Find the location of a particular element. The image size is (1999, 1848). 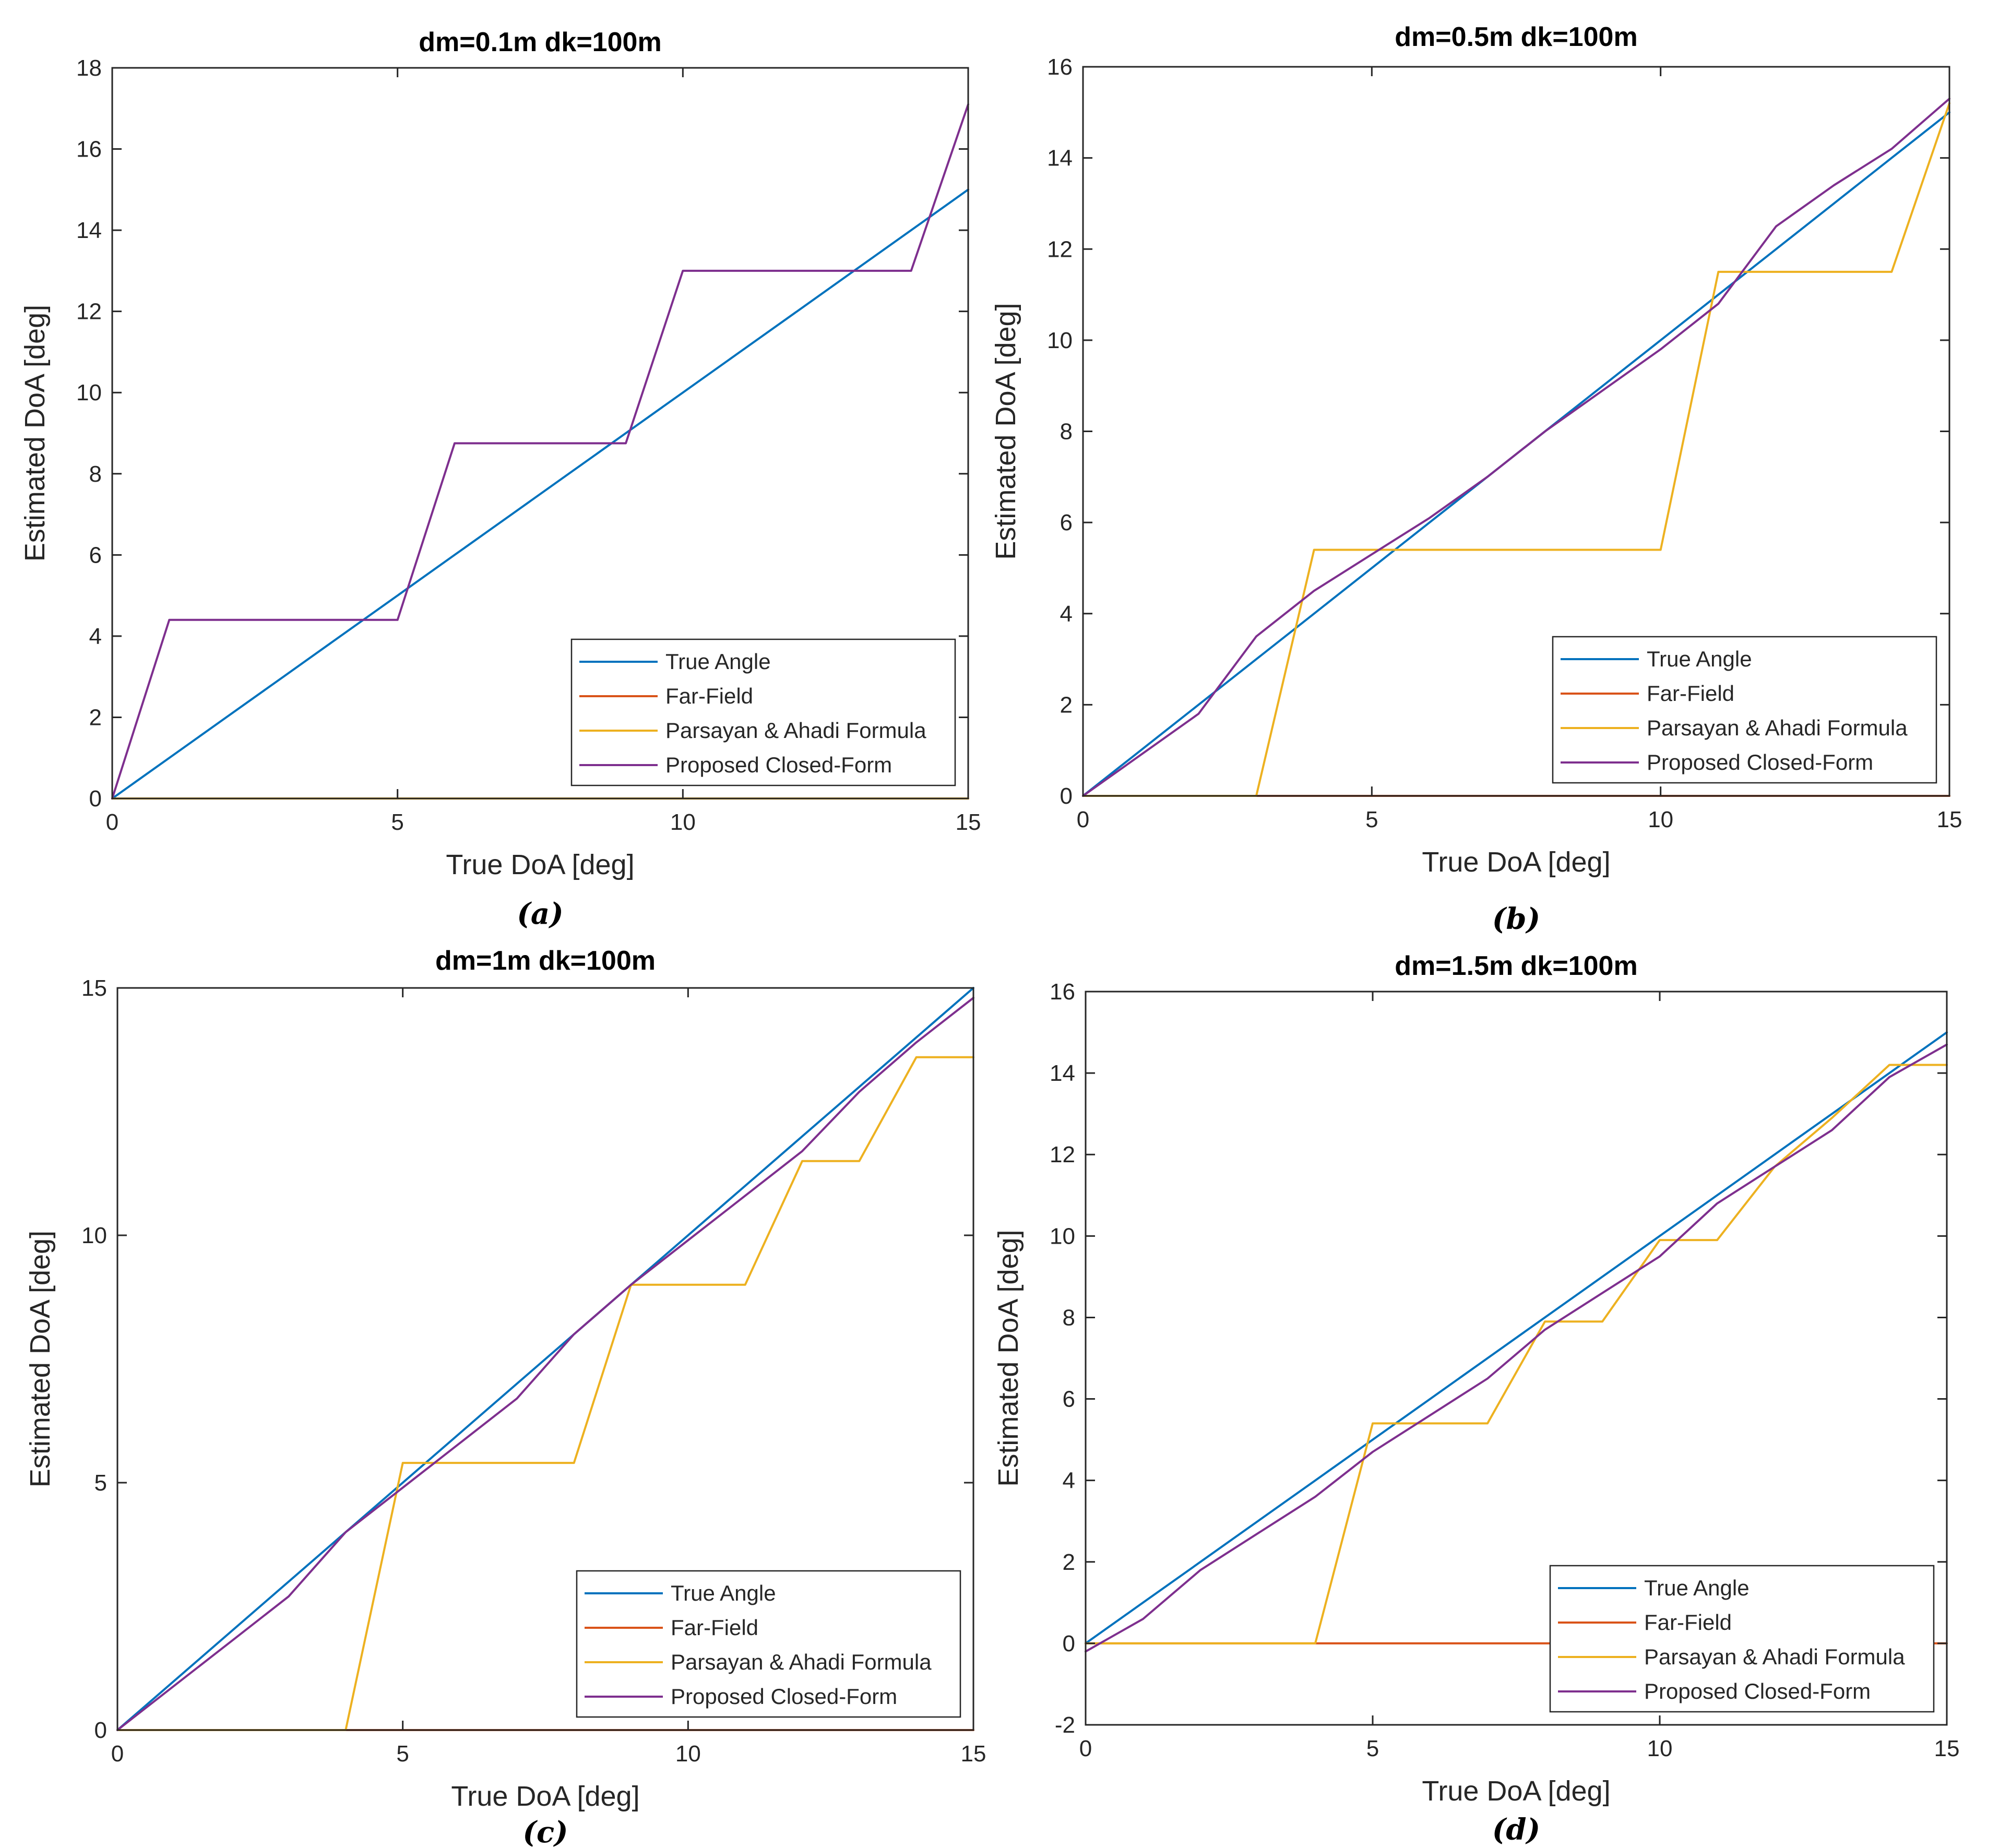

panel-a-legend-label-parsayan-ahadi-formula: Parsayan & Ahadi Formula is located at coordinates (796, 730).